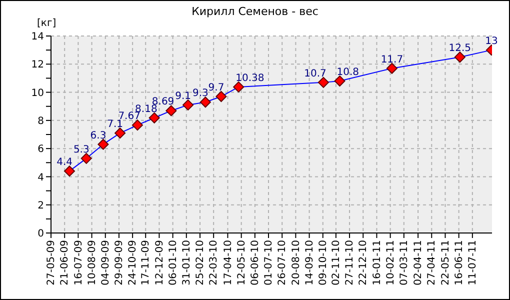 This screenshot has width=510, height=300. What do you see at coordinates (41, 121) in the screenshot?
I see `y-tick-label: 8` at bounding box center [41, 121].